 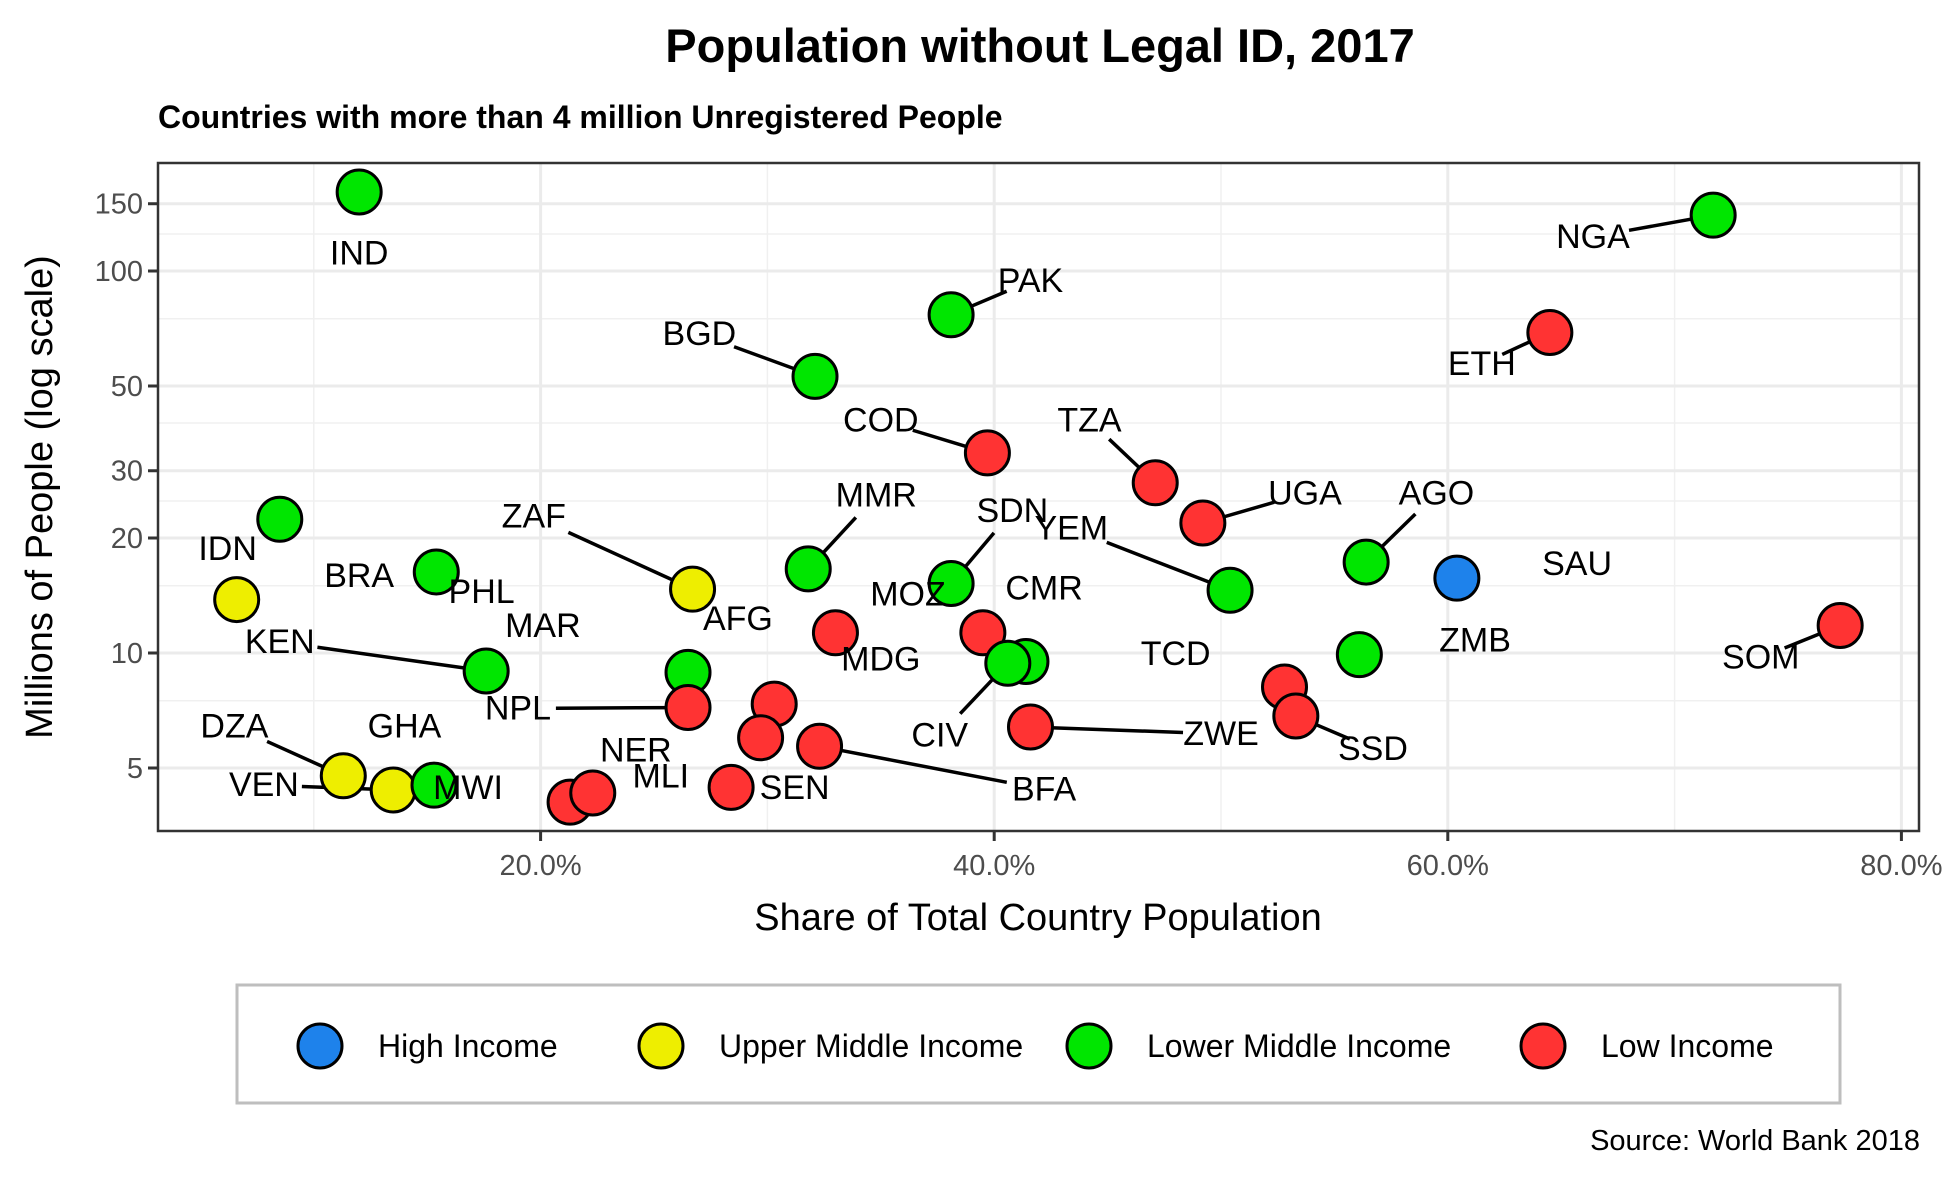 I want to click on data-point-ven, so click(x=393, y=790).